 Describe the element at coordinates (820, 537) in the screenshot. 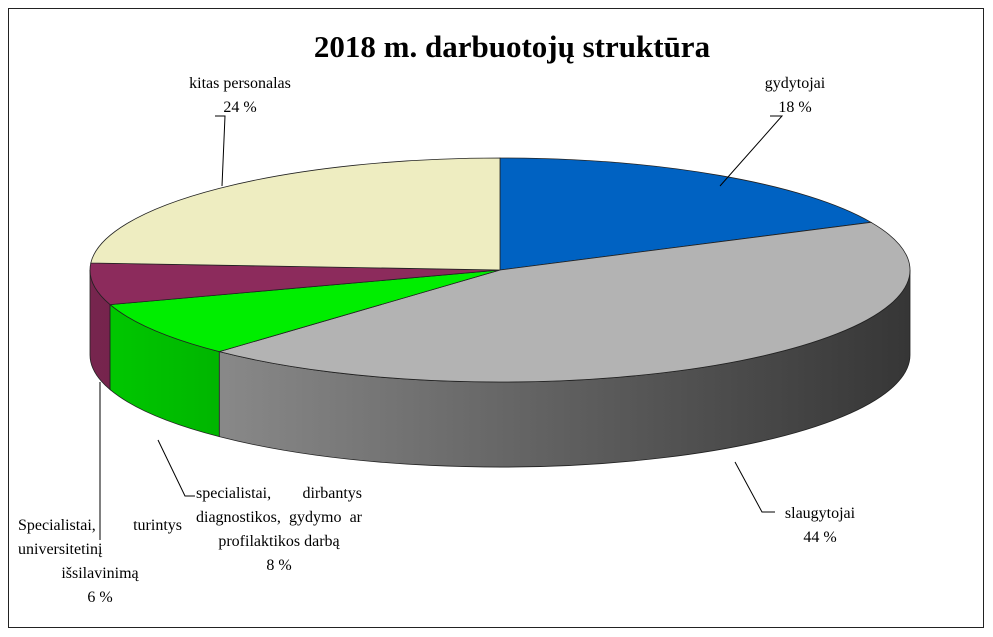

I see `value-label: 44 %` at that location.